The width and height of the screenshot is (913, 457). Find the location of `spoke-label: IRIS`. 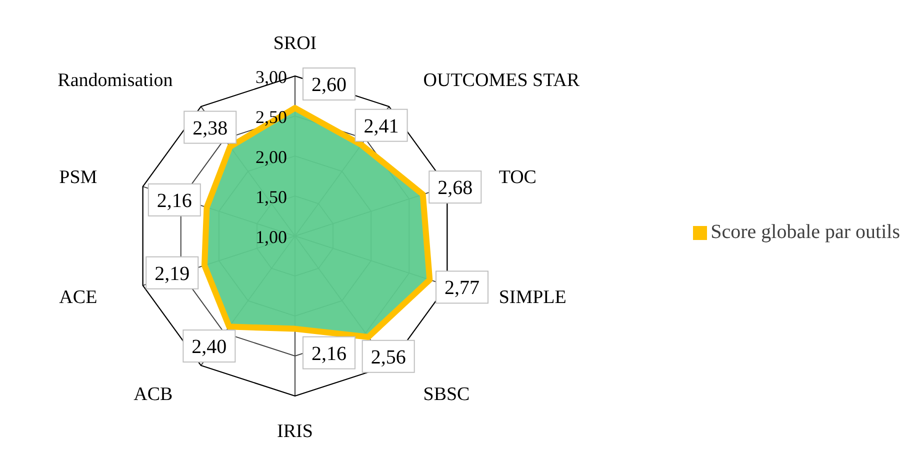

spoke-label: IRIS is located at coordinates (295, 431).